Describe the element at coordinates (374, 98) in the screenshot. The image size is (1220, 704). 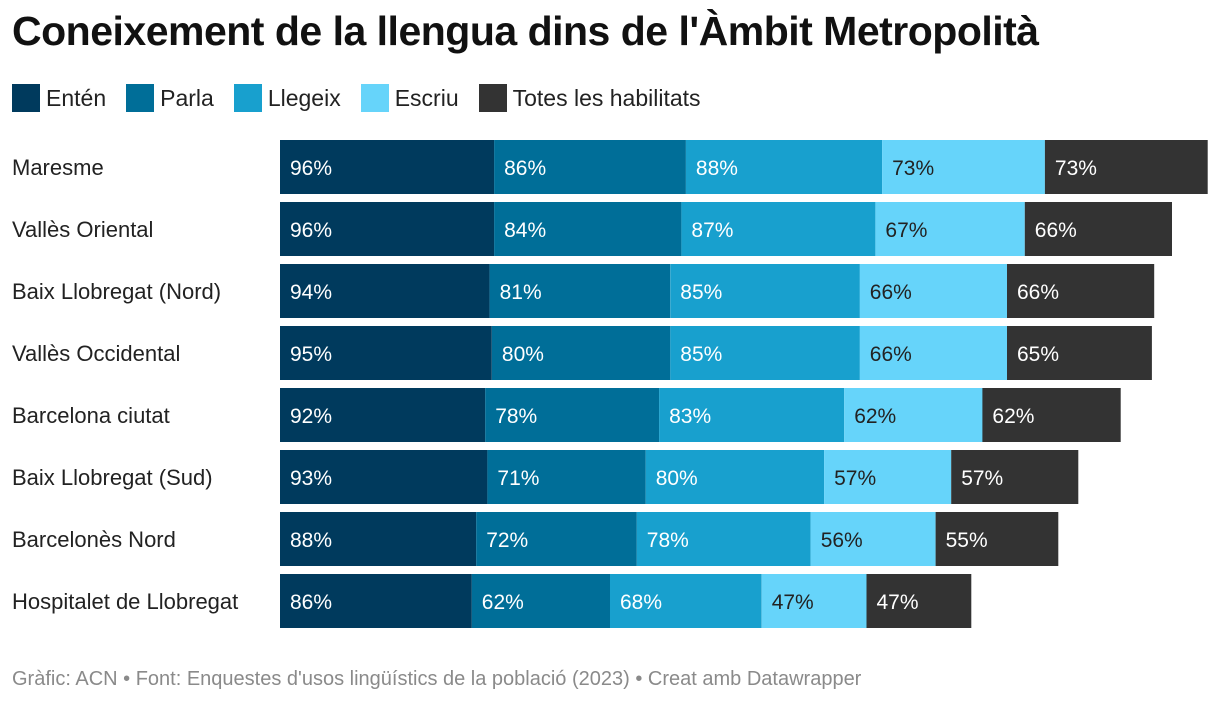
I see `legend-swatch-escriu` at that location.